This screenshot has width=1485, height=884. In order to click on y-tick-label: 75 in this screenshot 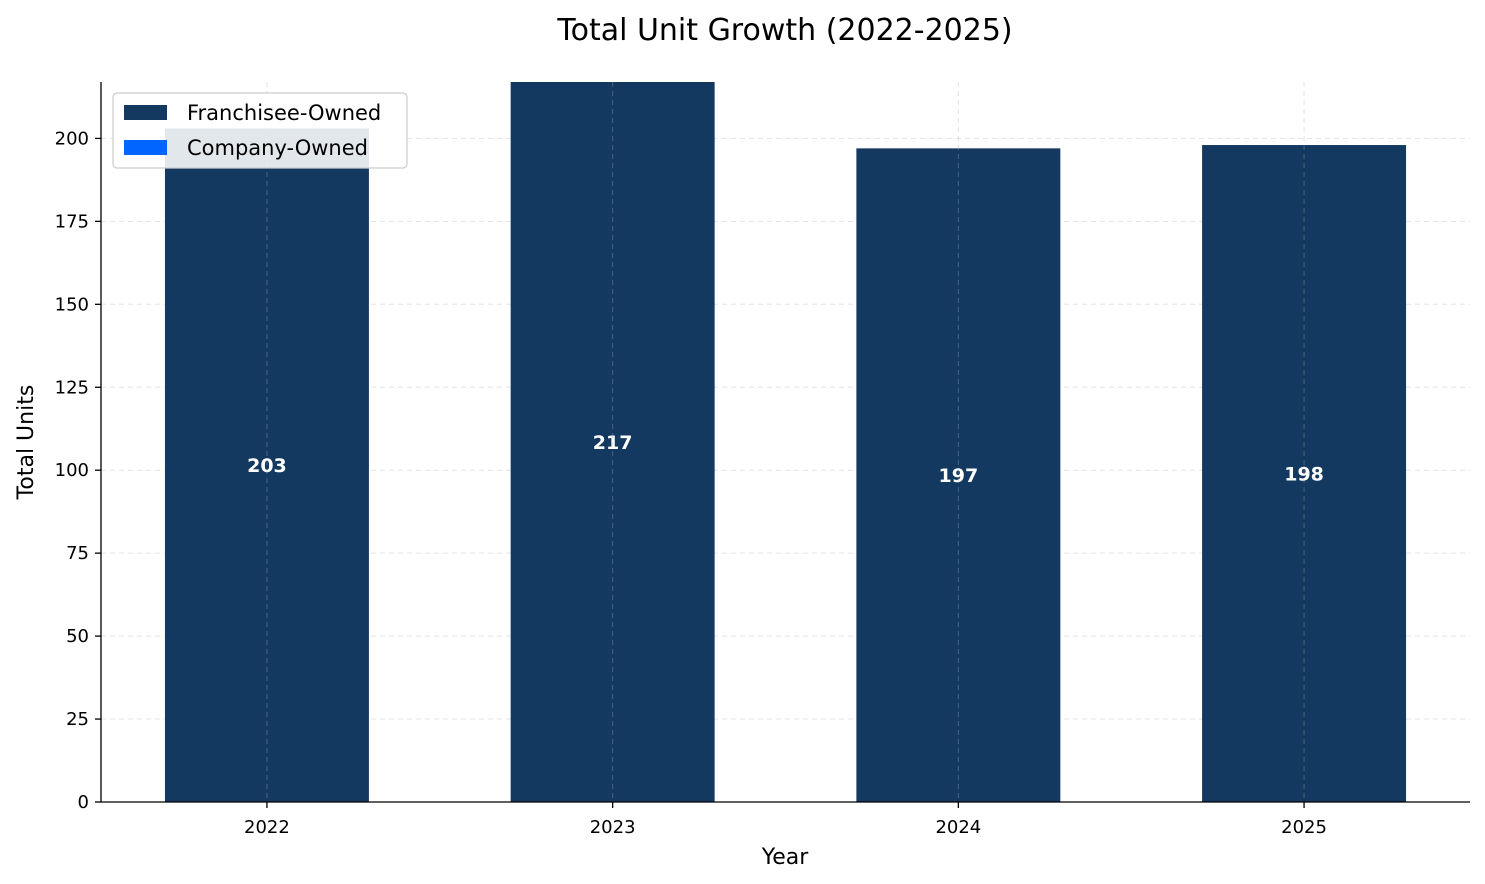, I will do `click(77, 553)`.